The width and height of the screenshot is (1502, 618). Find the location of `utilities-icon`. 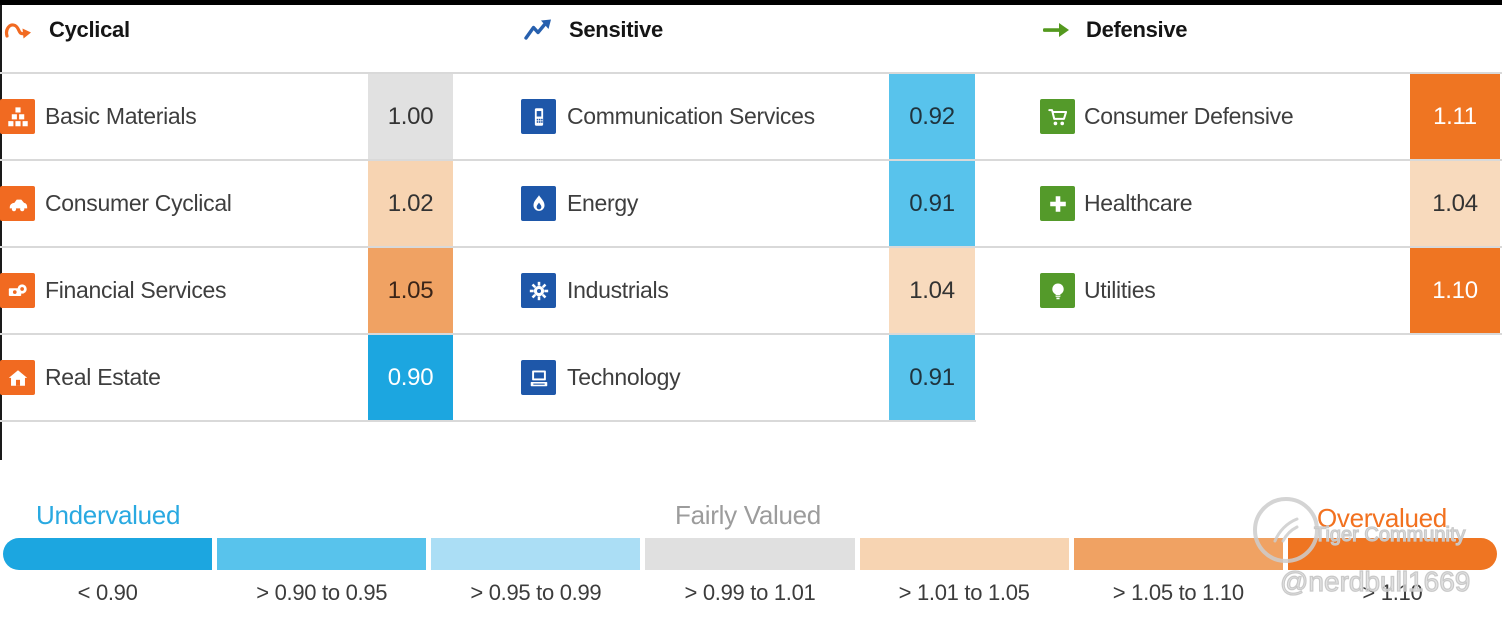

utilities-icon is located at coordinates (1057, 290).